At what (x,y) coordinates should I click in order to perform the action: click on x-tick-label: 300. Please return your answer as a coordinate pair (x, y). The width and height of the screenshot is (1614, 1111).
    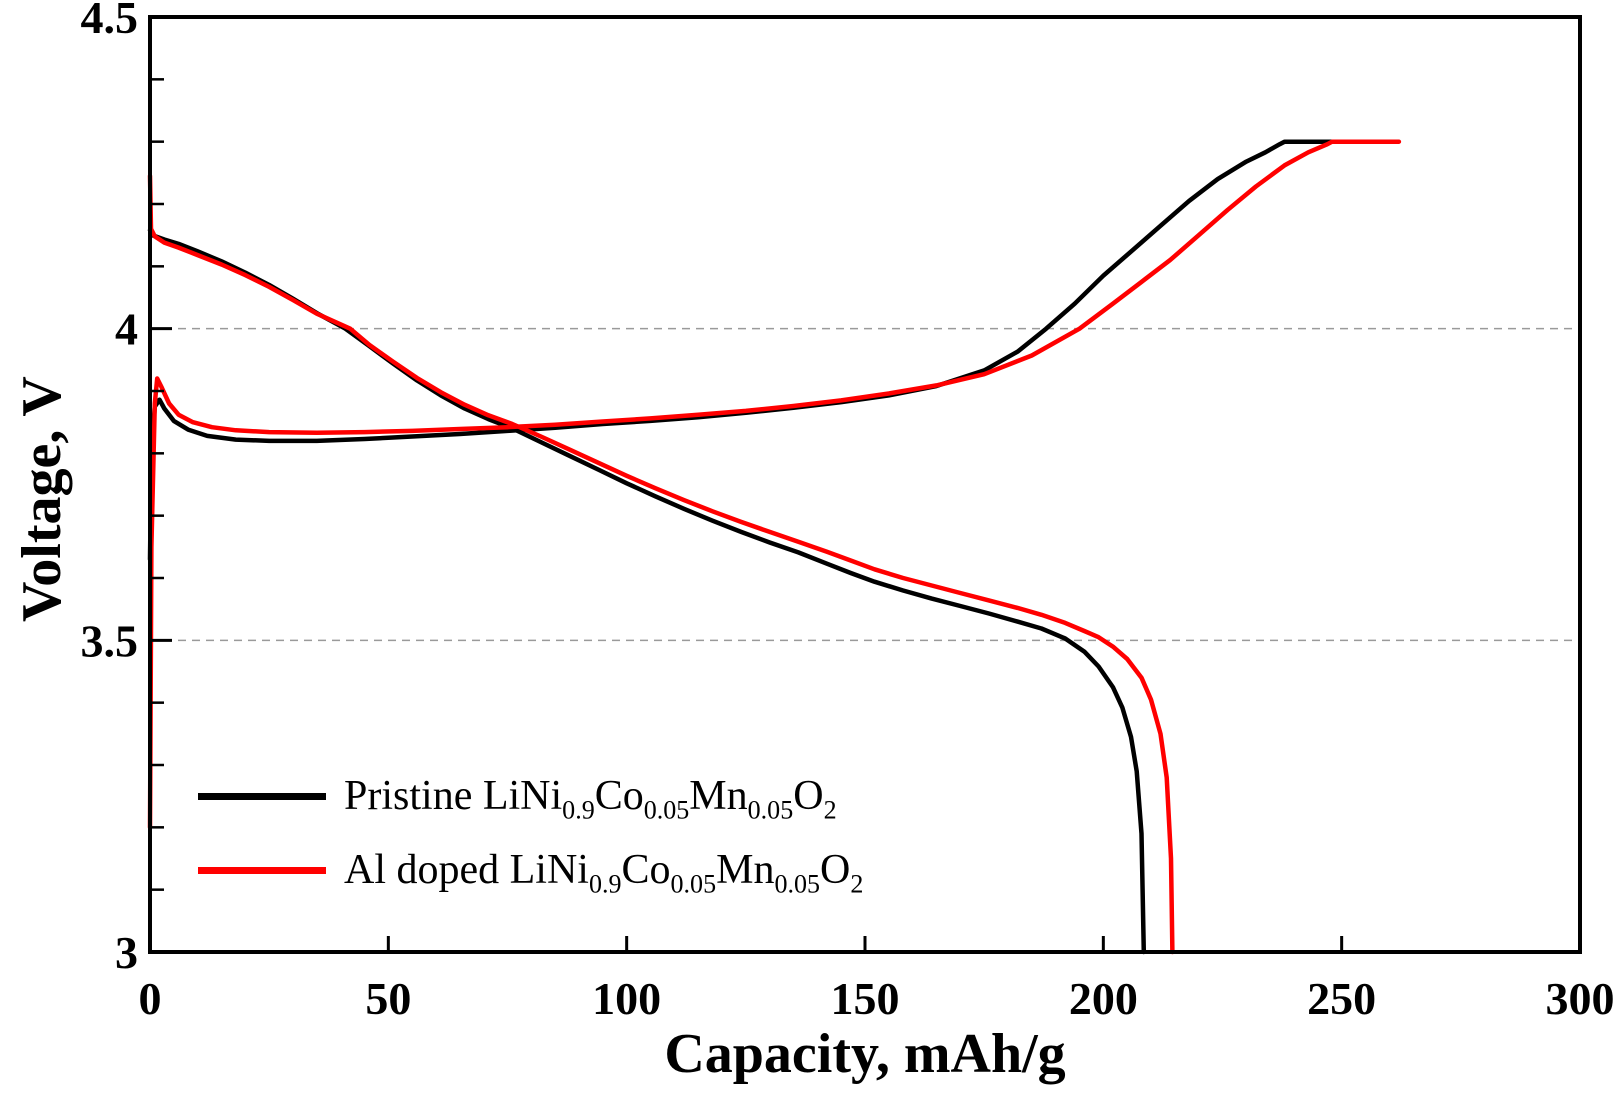
    Looking at the image, I should click on (1580, 998).